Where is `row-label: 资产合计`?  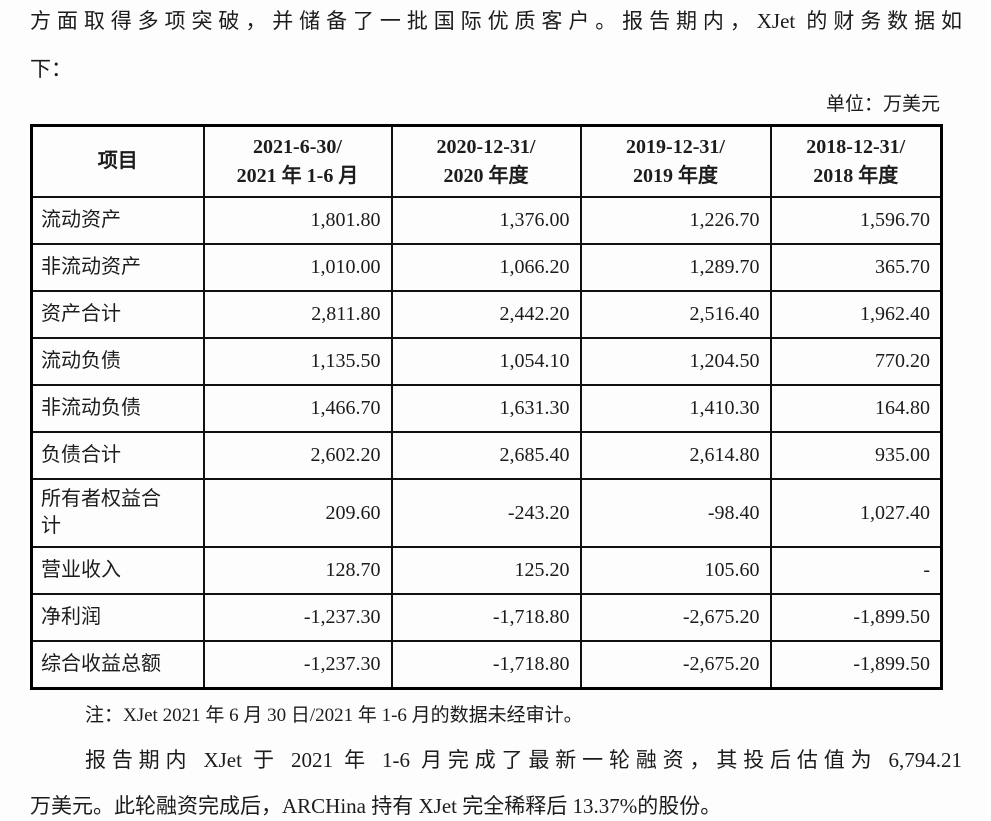
row-label: 资产合计 is located at coordinates (117, 314).